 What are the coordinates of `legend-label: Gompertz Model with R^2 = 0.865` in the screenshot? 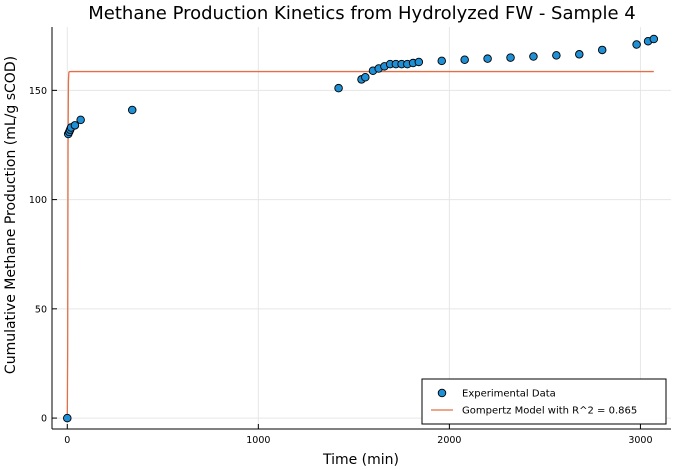 It's located at (549, 411).